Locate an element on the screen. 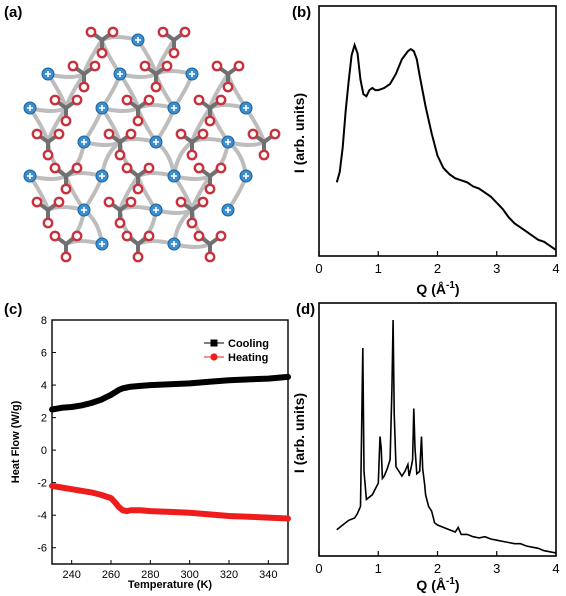 Image resolution: width=566 pixels, height=596 pixels. x-axis-title-b: Q (Å-1) is located at coordinates (437, 288).